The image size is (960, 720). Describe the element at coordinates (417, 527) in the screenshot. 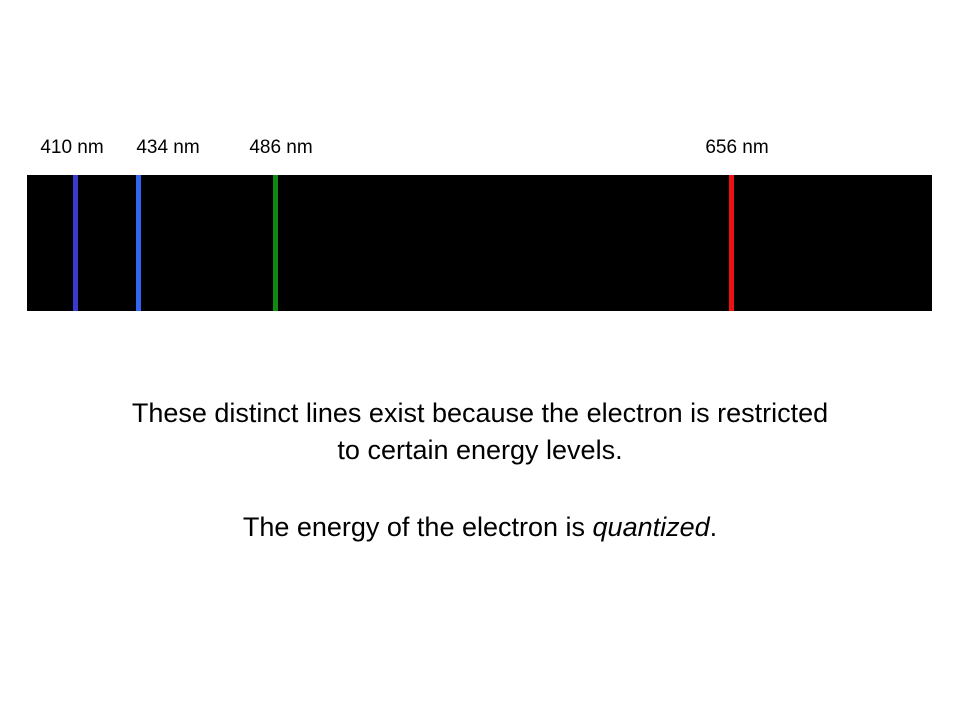

I see `text: The energy of the electron is` at that location.